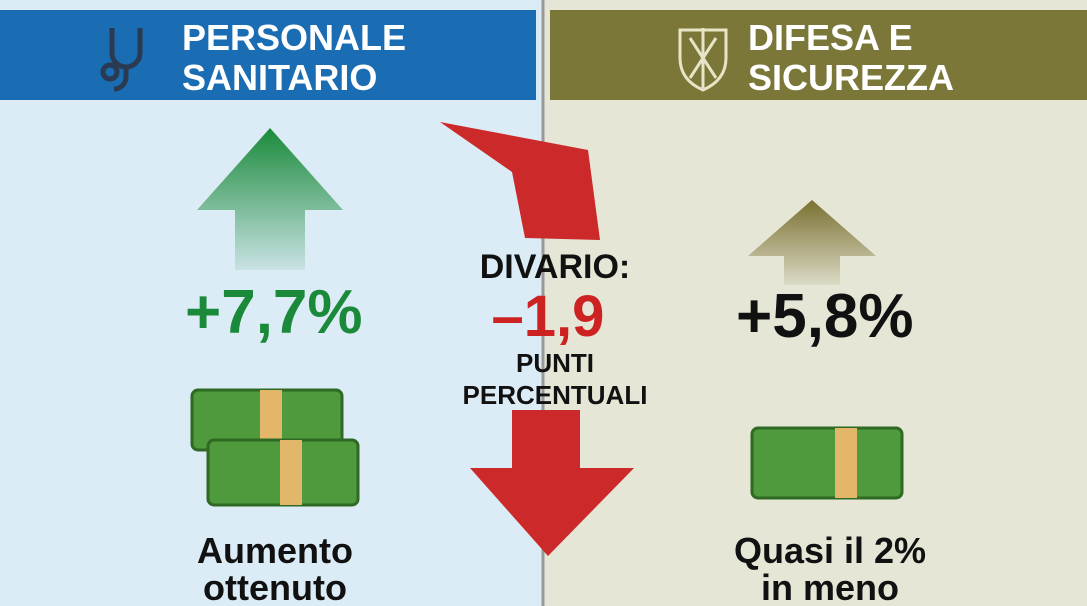 This screenshot has height=606, width=1087. What do you see at coordinates (520, 181) in the screenshot?
I see `down-arrow-top` at bounding box center [520, 181].